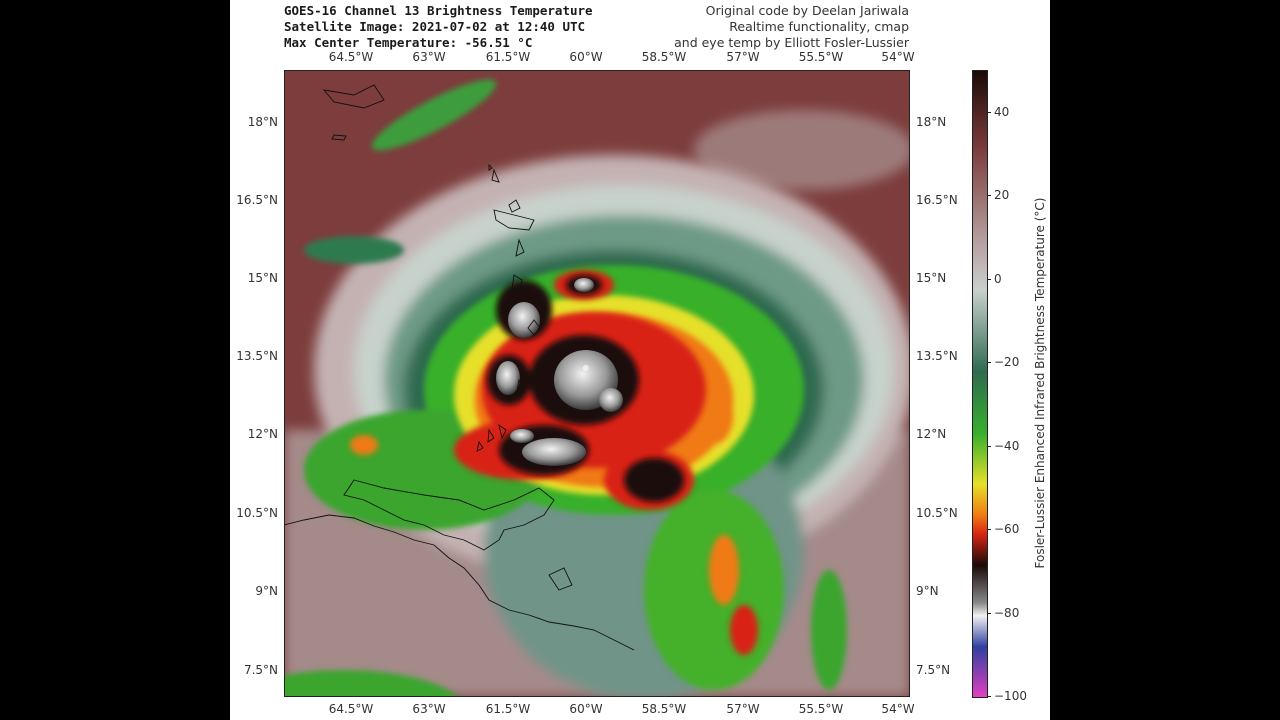 This screenshot has height=720, width=1280. Describe the element at coordinates (927, 591) in the screenshot. I see `lat-tick-right: 9°N` at that location.